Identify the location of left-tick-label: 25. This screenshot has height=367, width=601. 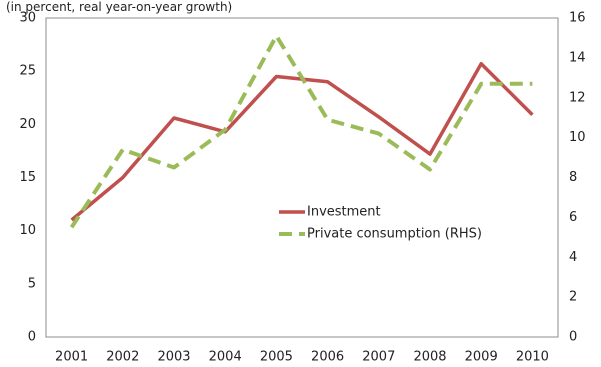
(27, 71).